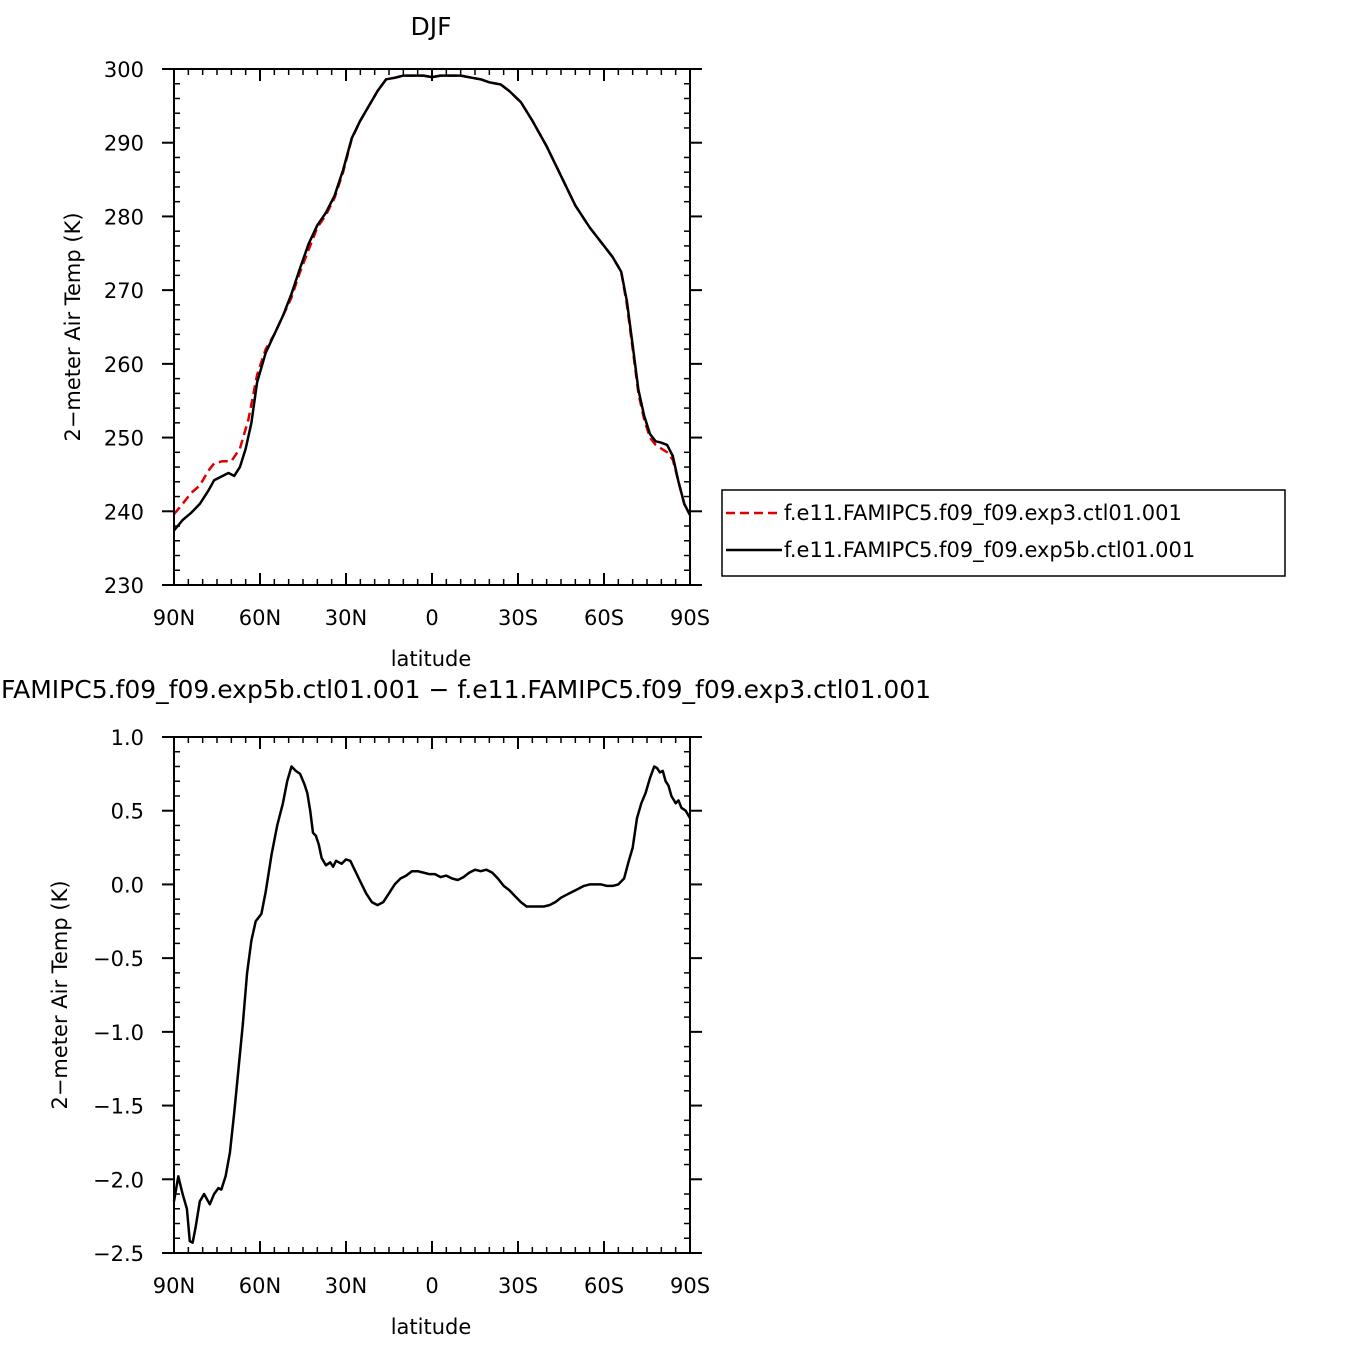  What do you see at coordinates (124, 144) in the screenshot?
I see `top-y-tick-label: 290` at bounding box center [124, 144].